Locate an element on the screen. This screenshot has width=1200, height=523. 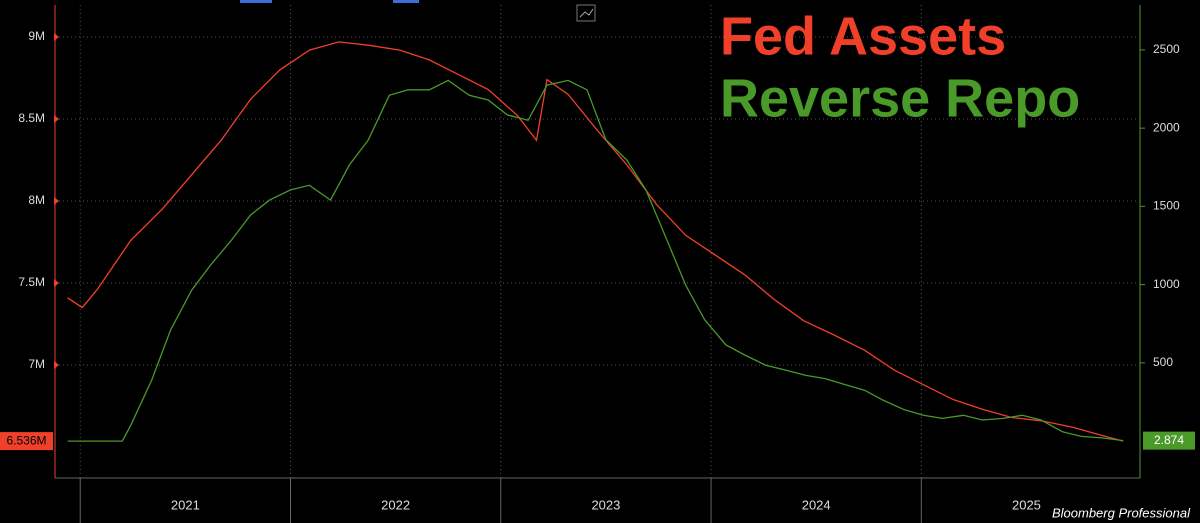
x-tick-label: 2024 is located at coordinates (816, 504).